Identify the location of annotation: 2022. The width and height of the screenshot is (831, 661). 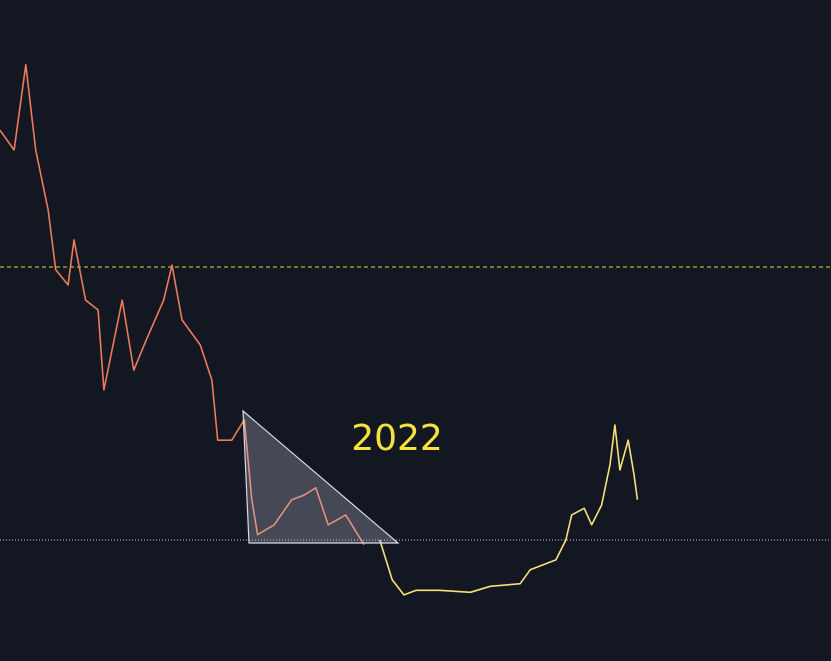
(397, 438).